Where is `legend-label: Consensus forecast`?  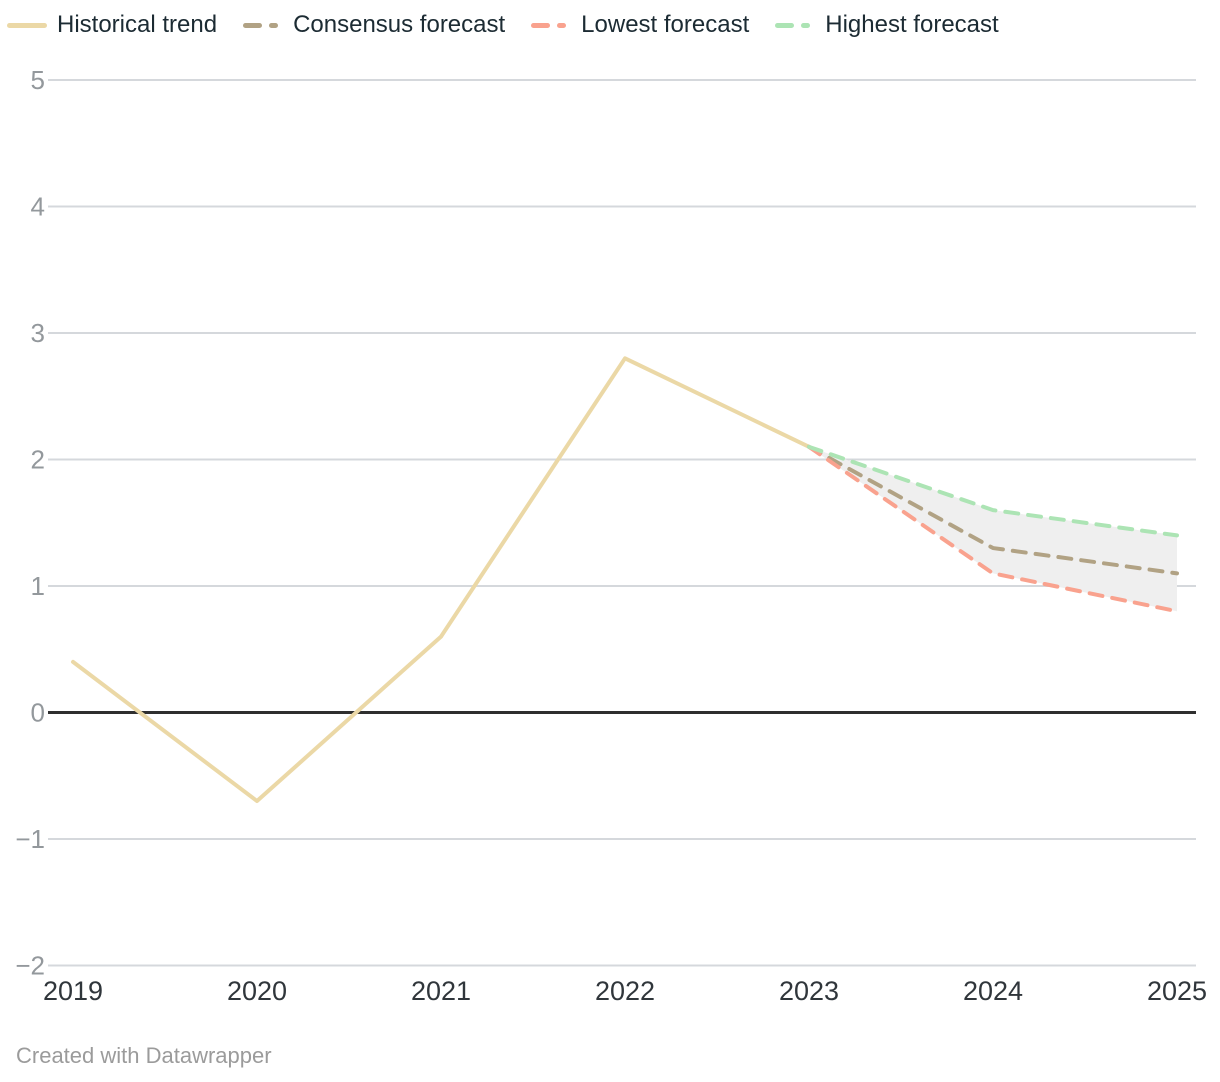 legend-label: Consensus forecast is located at coordinates (399, 24).